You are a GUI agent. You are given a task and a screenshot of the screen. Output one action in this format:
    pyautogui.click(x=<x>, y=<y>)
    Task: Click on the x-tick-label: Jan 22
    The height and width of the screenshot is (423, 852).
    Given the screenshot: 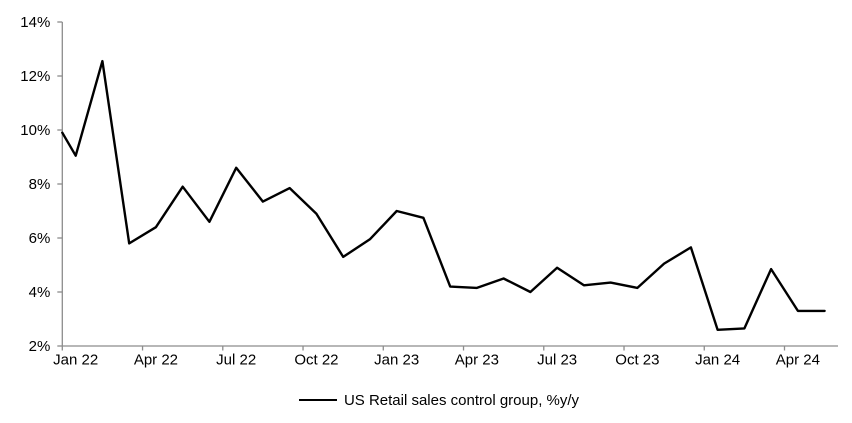 What is the action you would take?
    pyautogui.click(x=75, y=360)
    